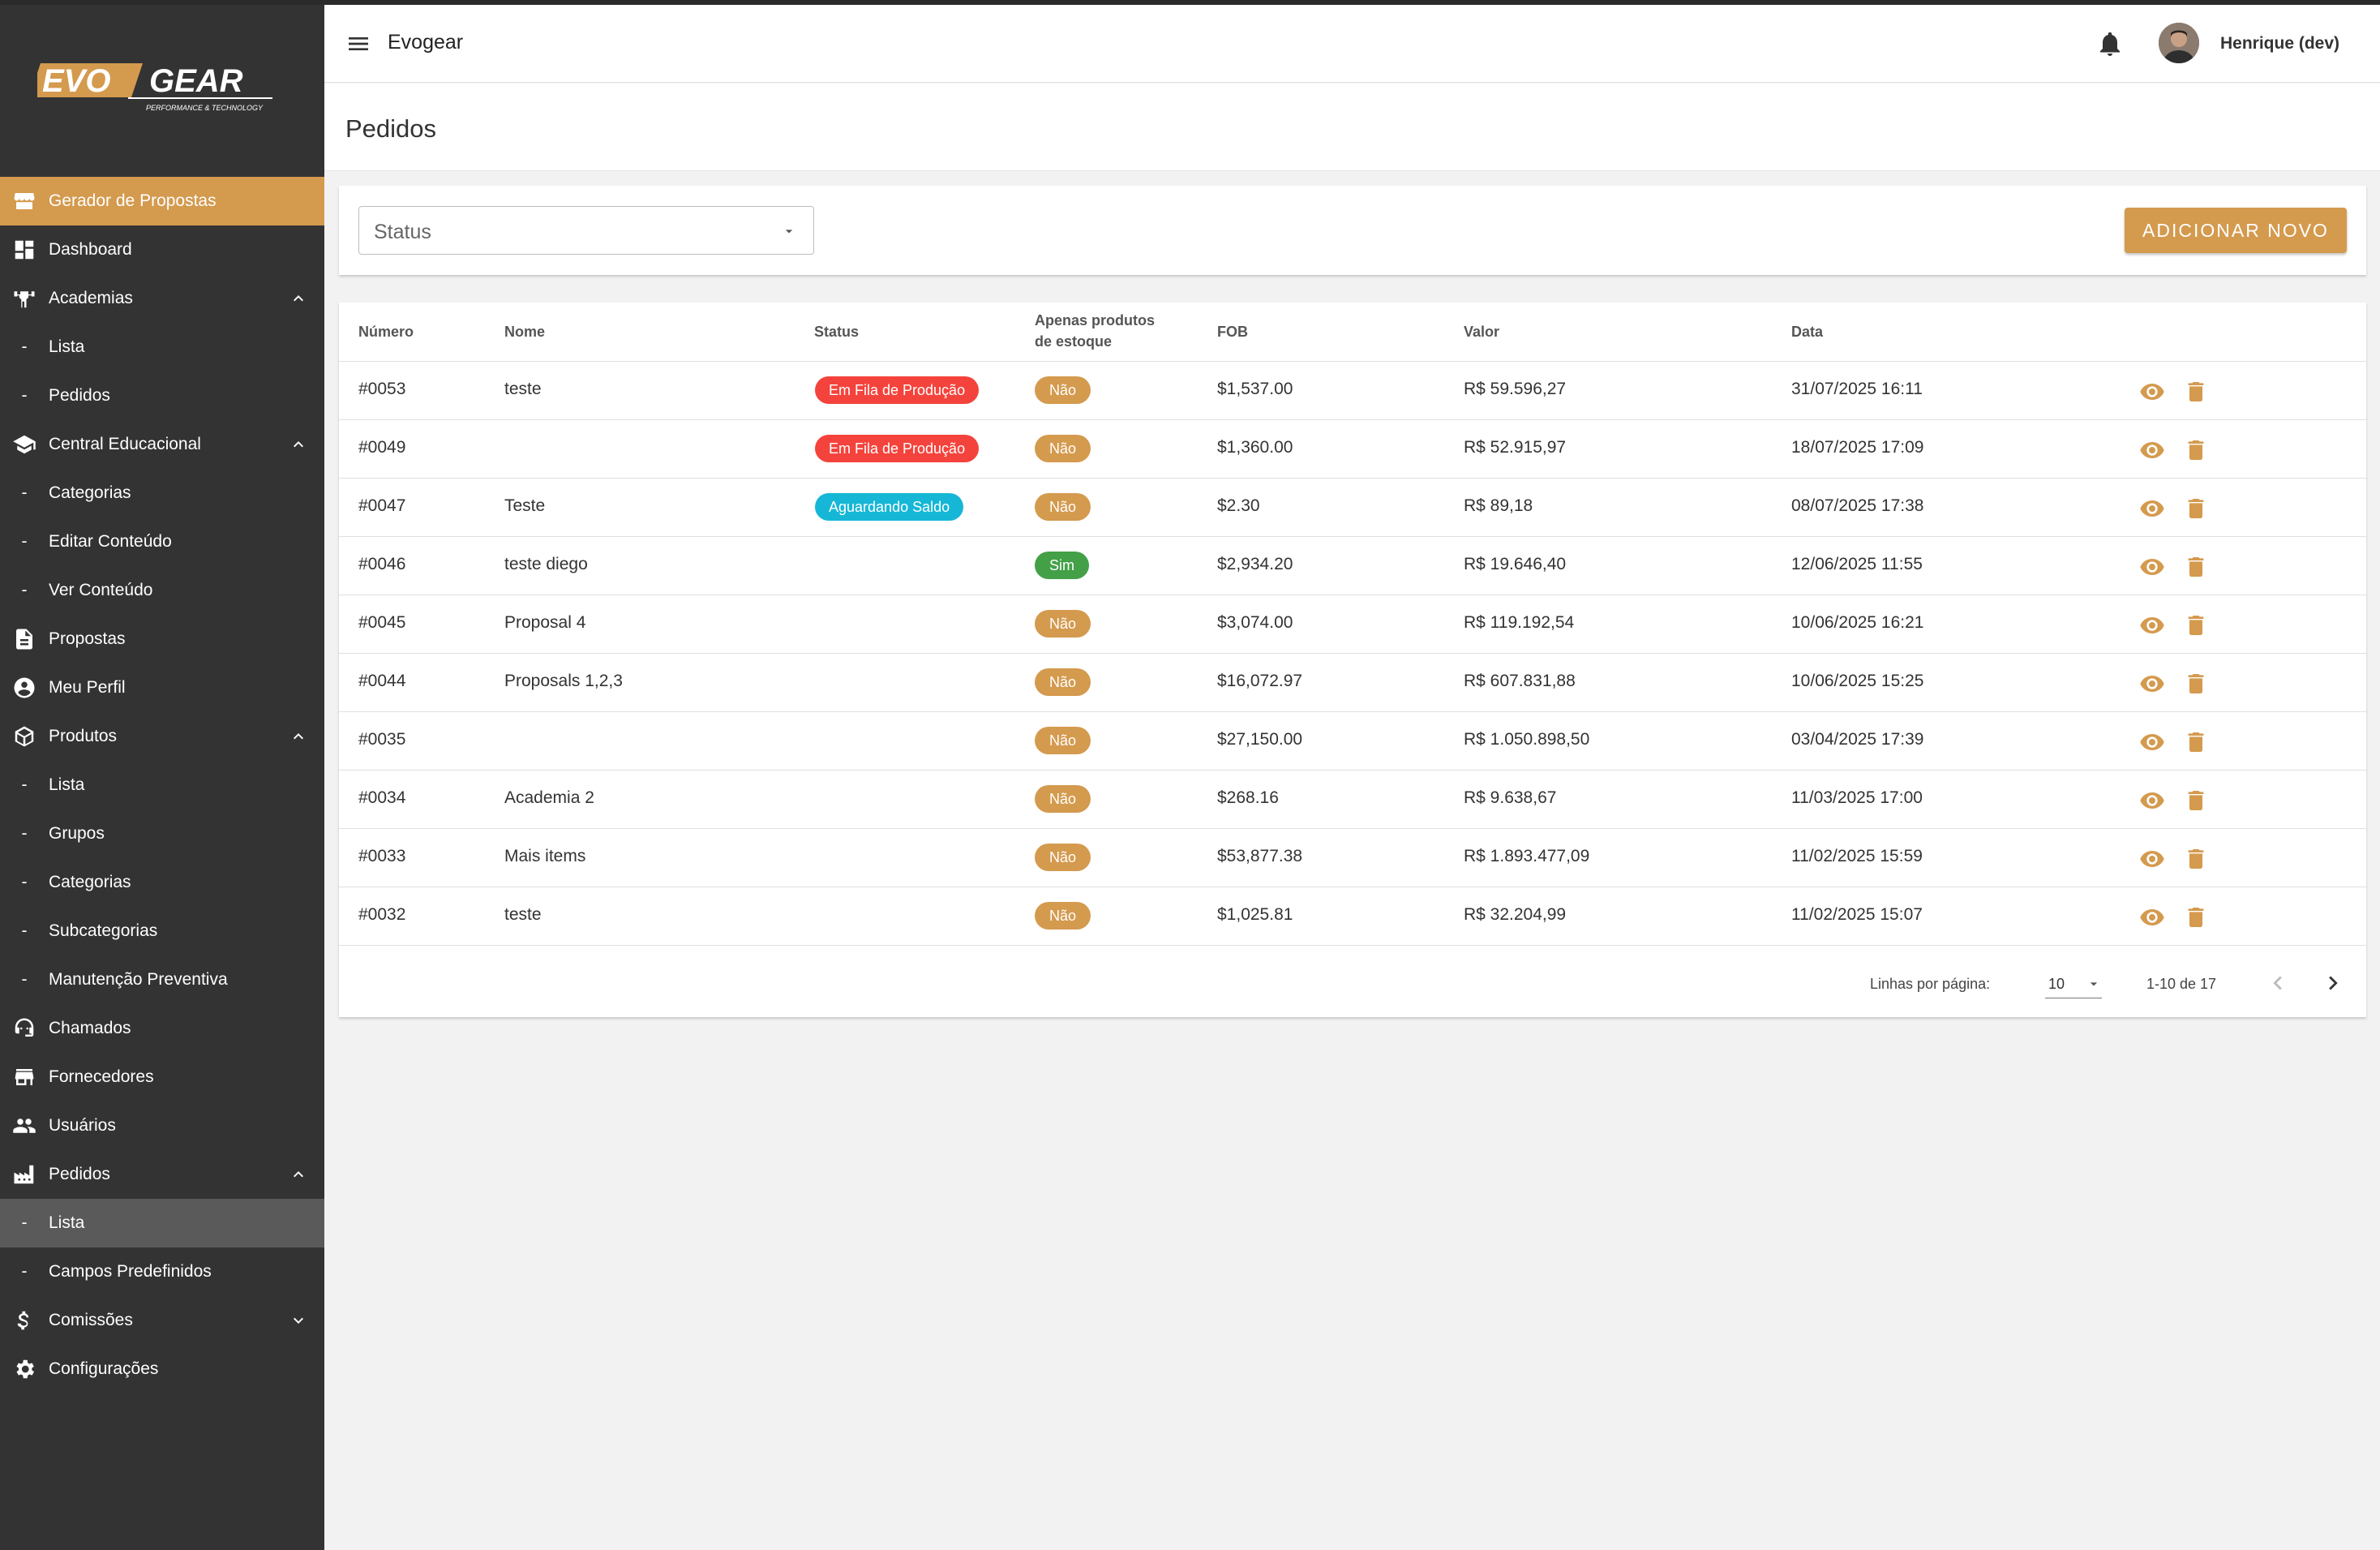  Describe the element at coordinates (24, 201) in the screenshot. I see `storefront-icon` at that location.